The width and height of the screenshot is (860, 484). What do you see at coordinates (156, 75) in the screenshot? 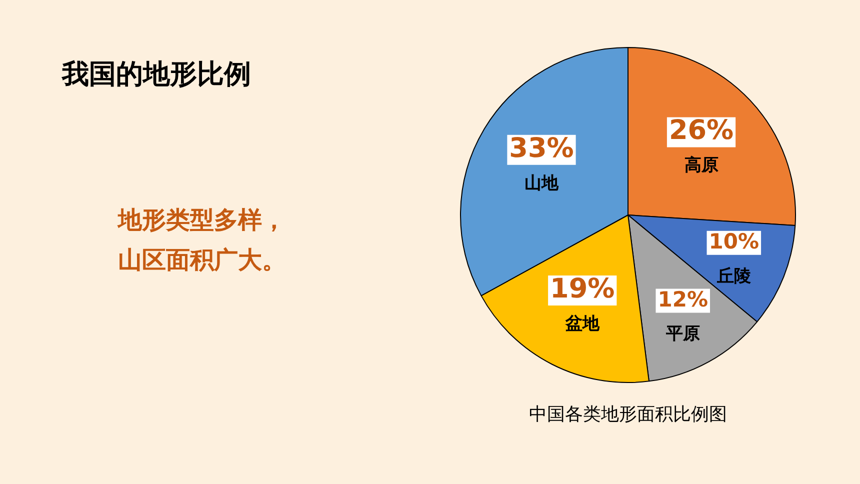
I see `text: 我国的地形比例` at bounding box center [156, 75].